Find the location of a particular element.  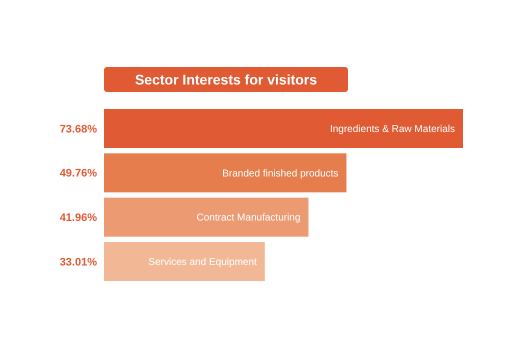

chart-title: Sector Interests for visitors is located at coordinates (226, 79).